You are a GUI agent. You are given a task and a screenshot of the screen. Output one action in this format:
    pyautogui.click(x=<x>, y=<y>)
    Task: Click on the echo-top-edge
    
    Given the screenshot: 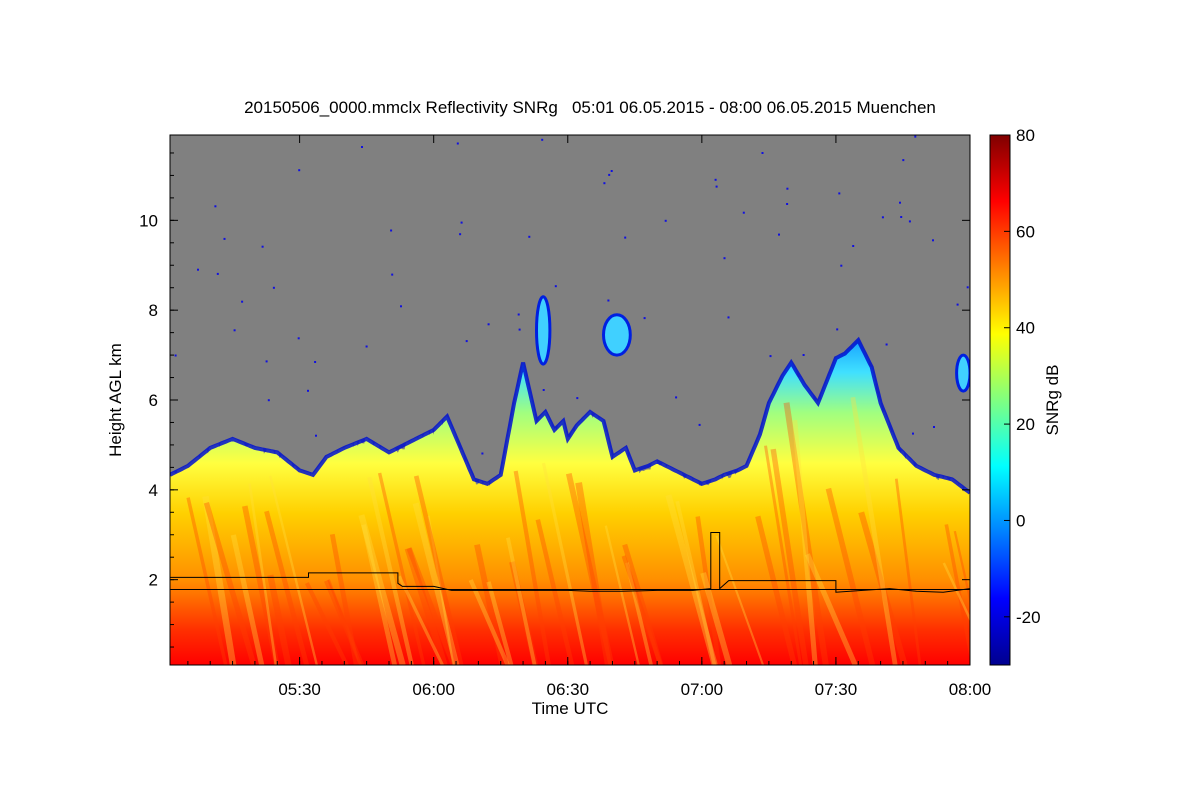 What is the action you would take?
    pyautogui.click(x=570, y=415)
    